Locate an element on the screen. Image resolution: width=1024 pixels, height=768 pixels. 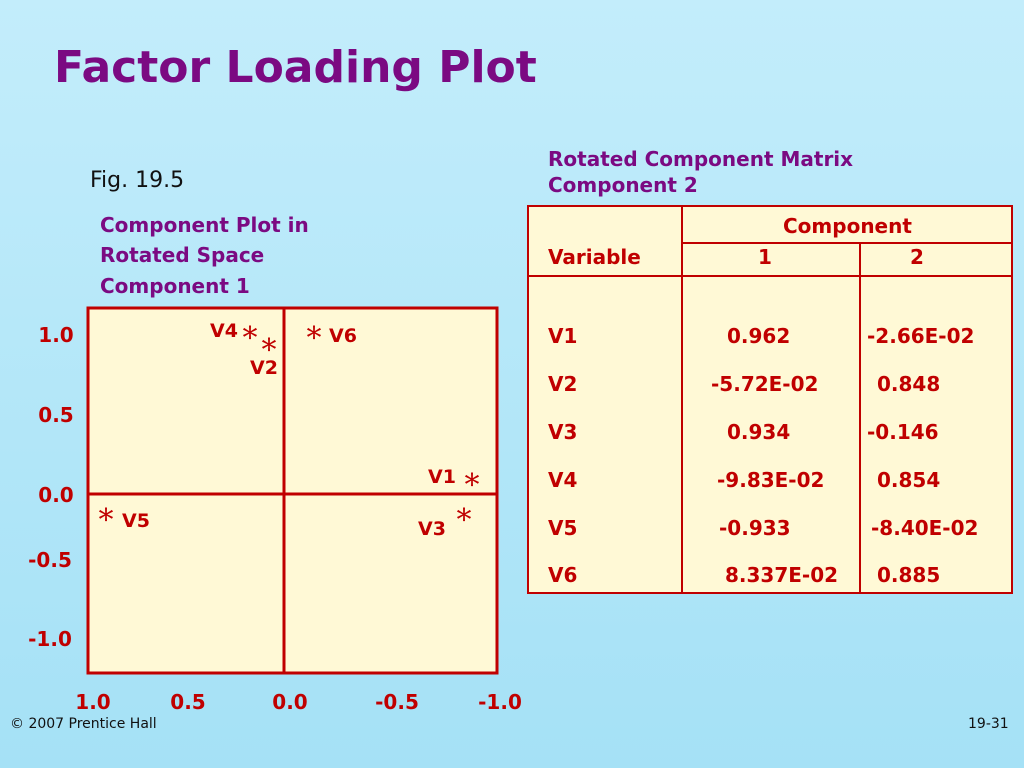
table-cell-variable: V2 is located at coordinates (563, 384).